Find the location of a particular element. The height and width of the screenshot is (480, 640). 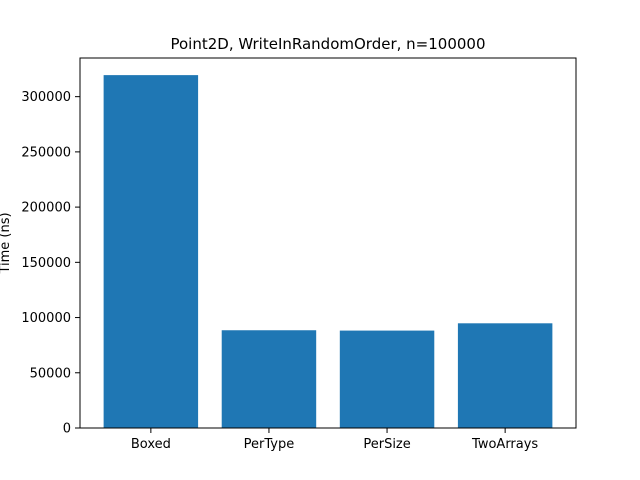

y-tick-label: 50000 is located at coordinates (50, 373).